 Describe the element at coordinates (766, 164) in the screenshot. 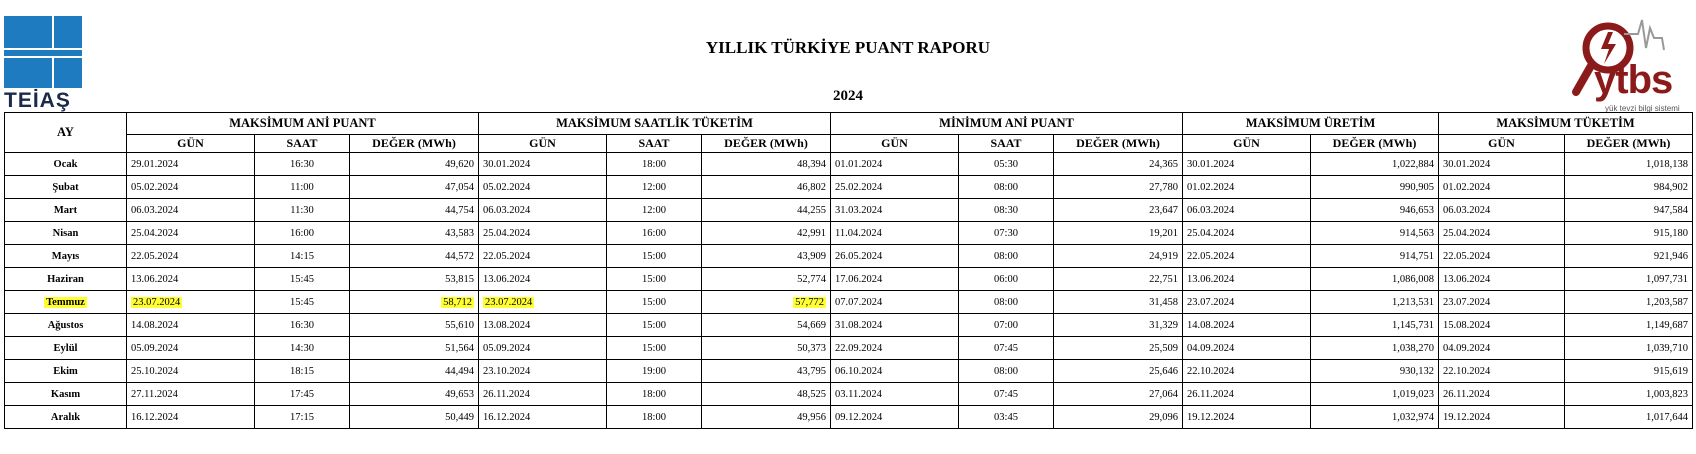

I see `value-cell: 48,394` at that location.